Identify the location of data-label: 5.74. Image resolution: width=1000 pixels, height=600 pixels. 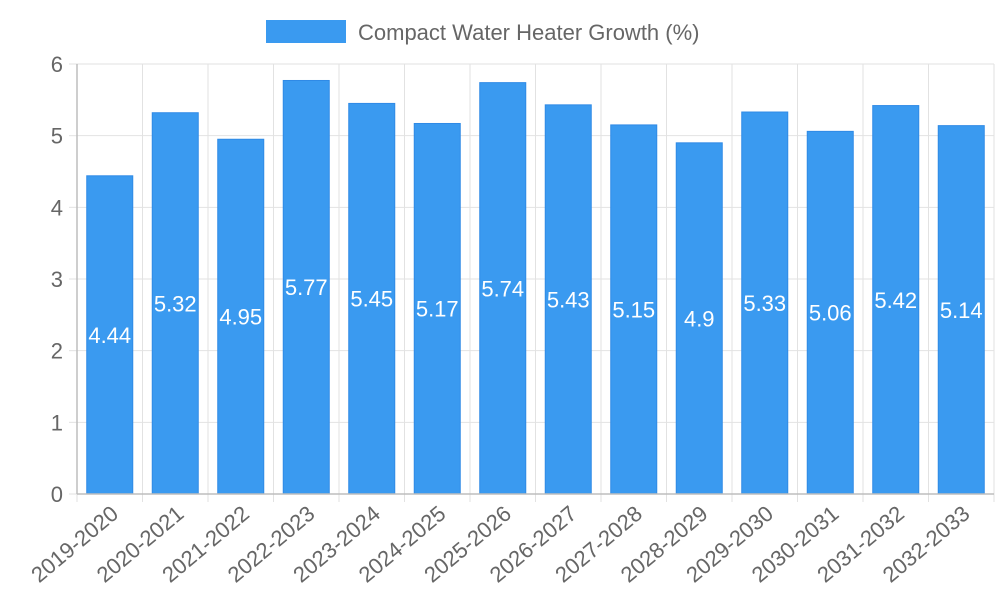
(502, 288).